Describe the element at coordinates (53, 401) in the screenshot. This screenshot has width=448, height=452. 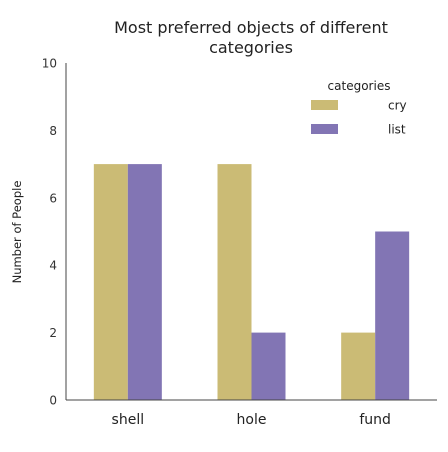
I see `y-tick-label: 0` at that location.